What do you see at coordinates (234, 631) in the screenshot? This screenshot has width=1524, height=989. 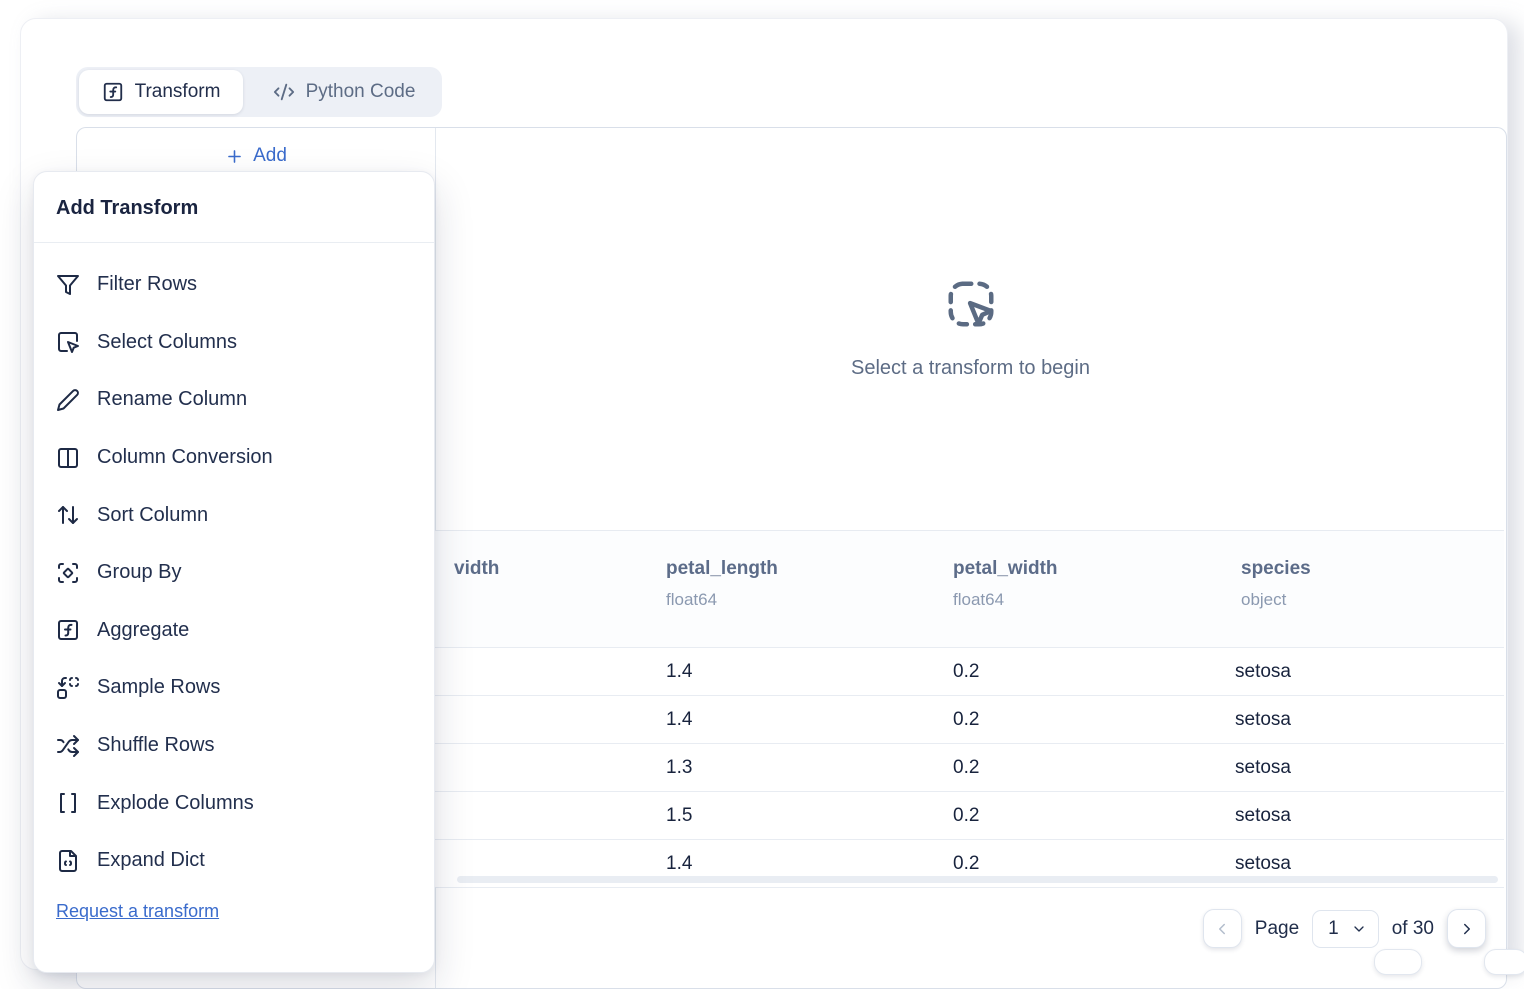 I see `menu-item-aggregate: Aggregate` at bounding box center [234, 631].